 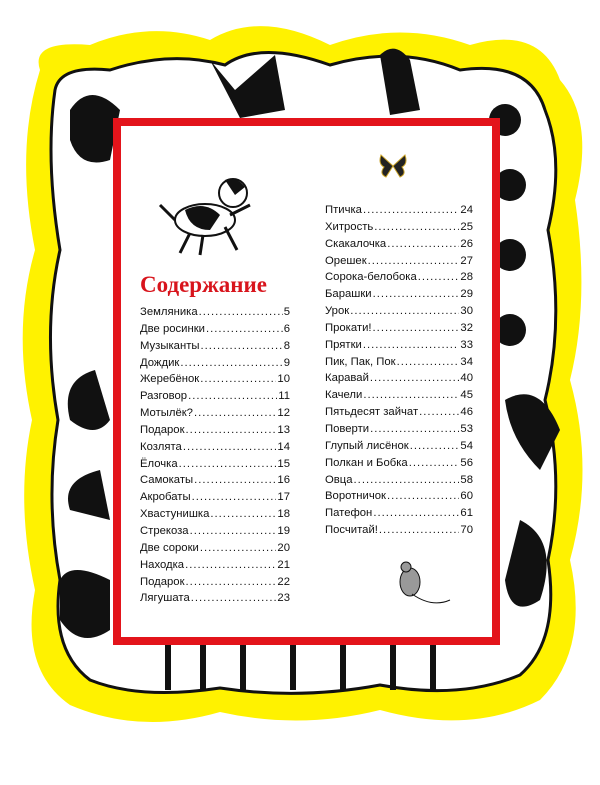 What do you see at coordinates (466, 226) in the screenshot?
I see `entry-page: 25` at bounding box center [466, 226].